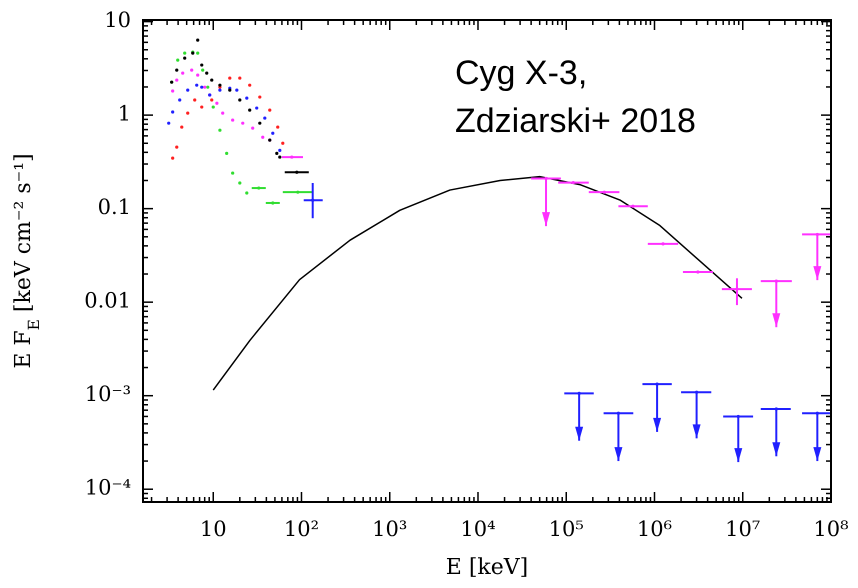 This screenshot has height=588, width=858. Describe the element at coordinates (114, 207) in the screenshot. I see `y-tick-label: 0.1` at that location.